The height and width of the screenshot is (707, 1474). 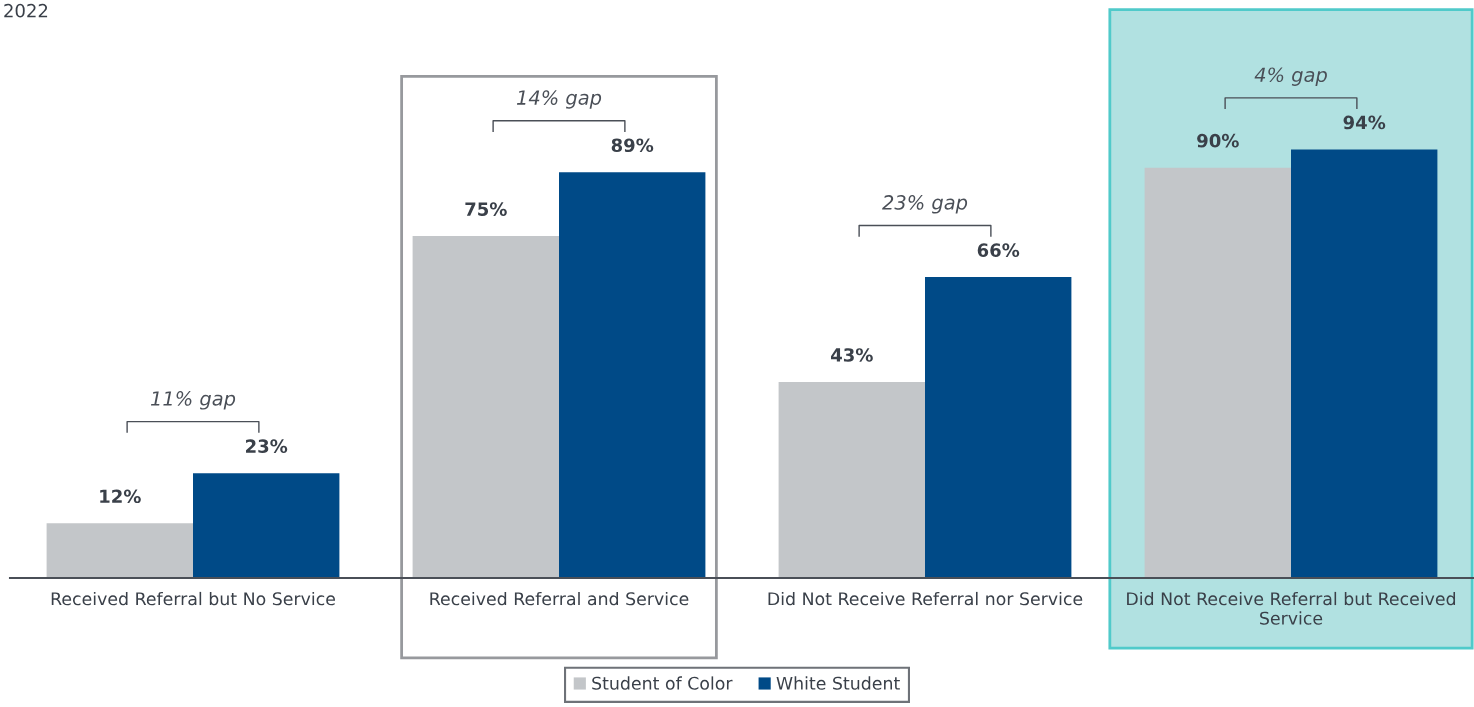 I want to click on data-label: 23%, so click(x=267, y=446).